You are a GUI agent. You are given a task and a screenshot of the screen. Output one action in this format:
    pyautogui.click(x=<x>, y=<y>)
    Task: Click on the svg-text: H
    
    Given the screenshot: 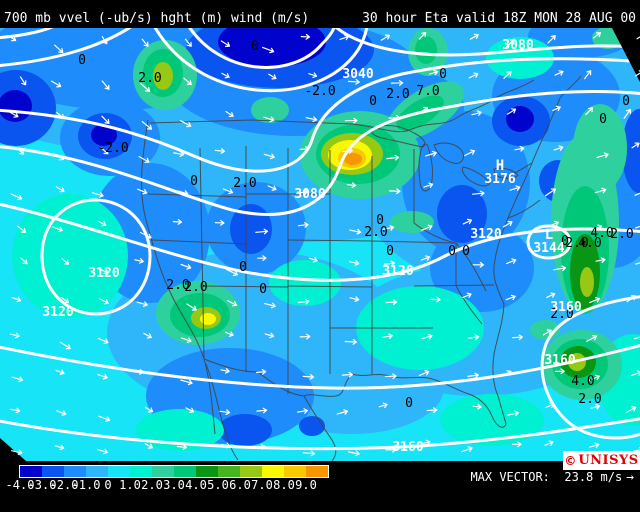 What is the action you would take?
    pyautogui.click(x=500, y=166)
    